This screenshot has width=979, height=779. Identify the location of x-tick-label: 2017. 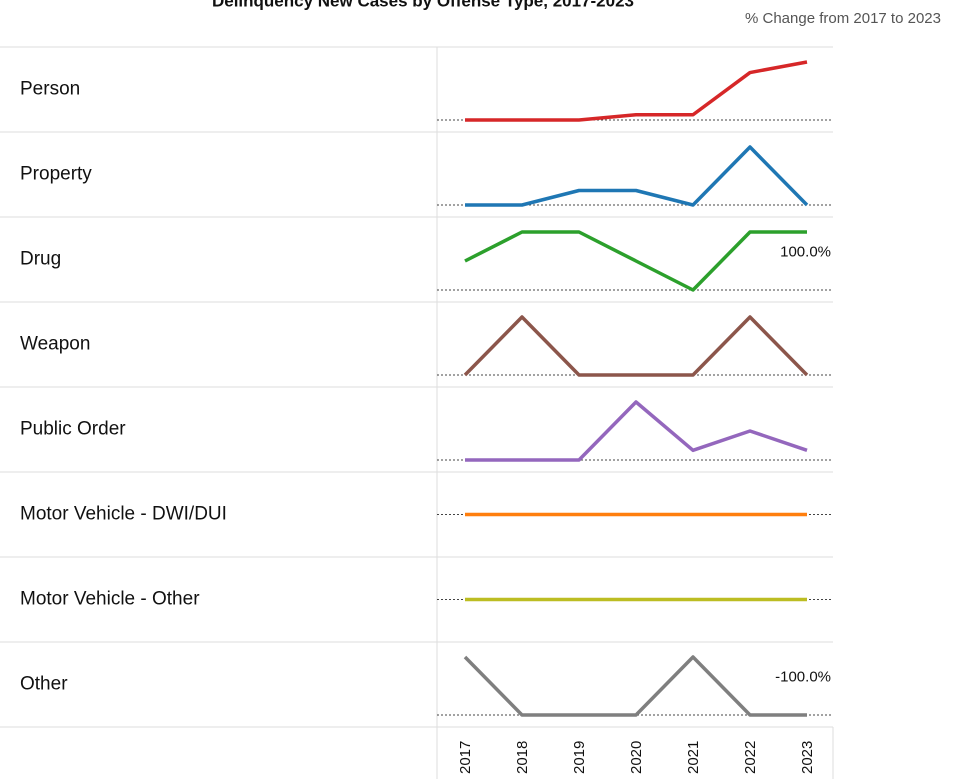
(465, 757).